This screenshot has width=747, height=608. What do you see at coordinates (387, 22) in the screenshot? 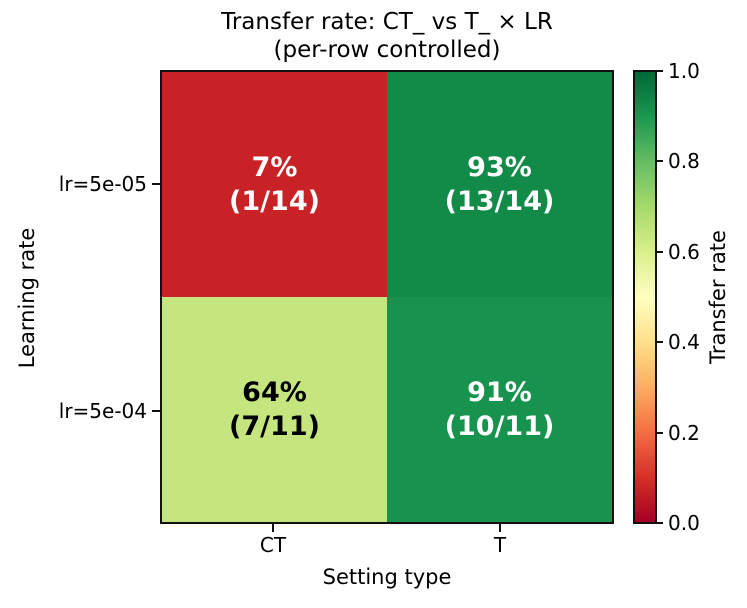
I see `chart-title-line1: Transfer rate: CT_ vs T_ × LR` at bounding box center [387, 22].